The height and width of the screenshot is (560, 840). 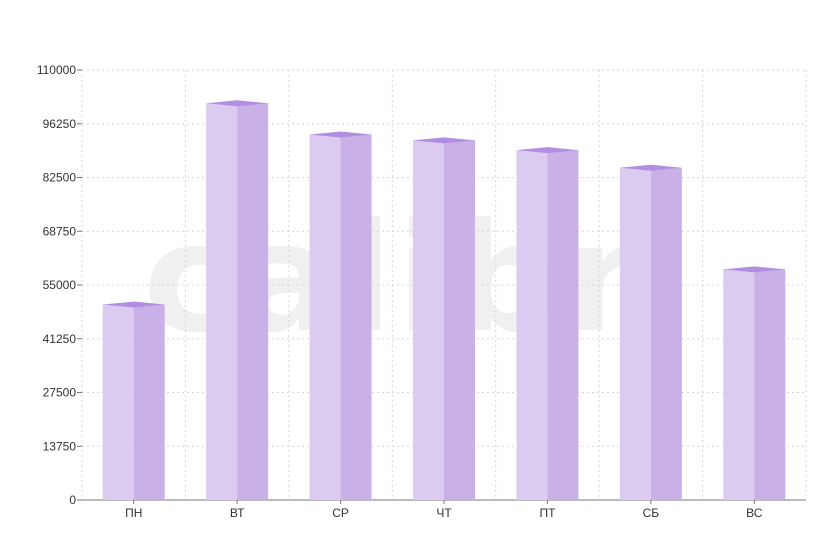 I want to click on y-tick-label: 41250, so click(x=60, y=339).